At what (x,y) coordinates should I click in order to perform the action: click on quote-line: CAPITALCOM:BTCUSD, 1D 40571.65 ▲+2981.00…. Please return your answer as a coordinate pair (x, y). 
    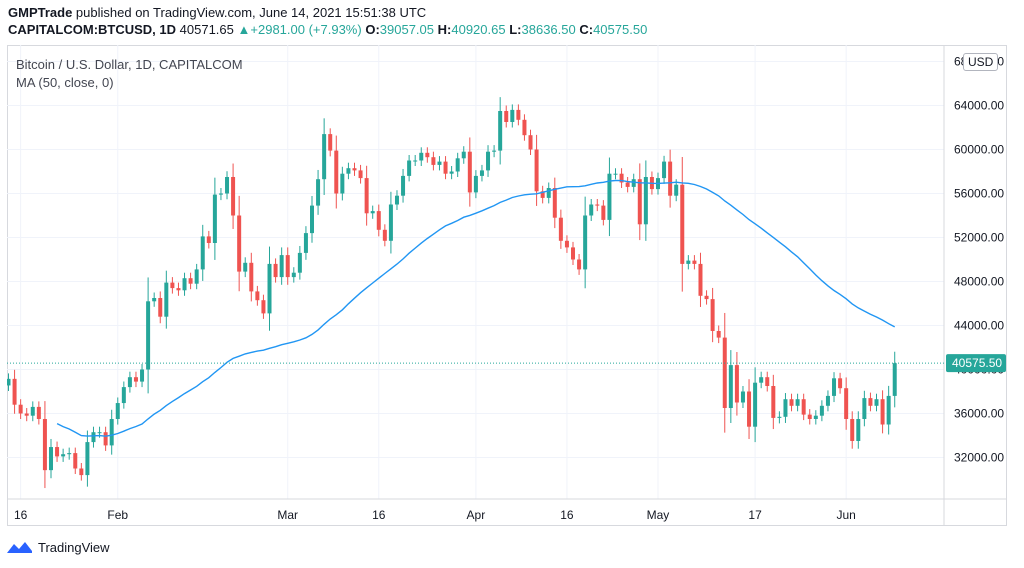
    Looking at the image, I should click on (508, 29).